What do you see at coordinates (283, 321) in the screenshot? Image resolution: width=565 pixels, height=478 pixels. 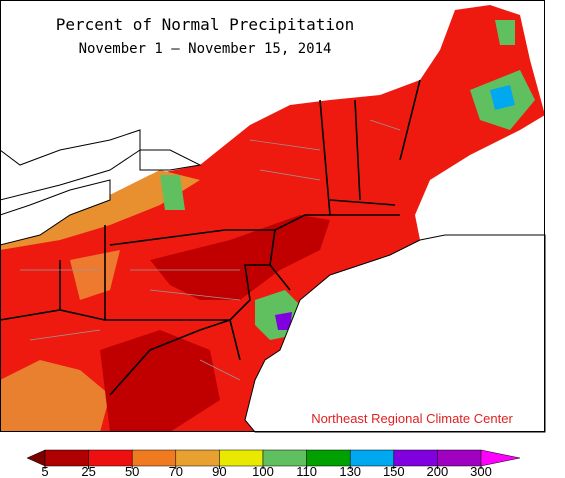 I see `region-purple` at bounding box center [283, 321].